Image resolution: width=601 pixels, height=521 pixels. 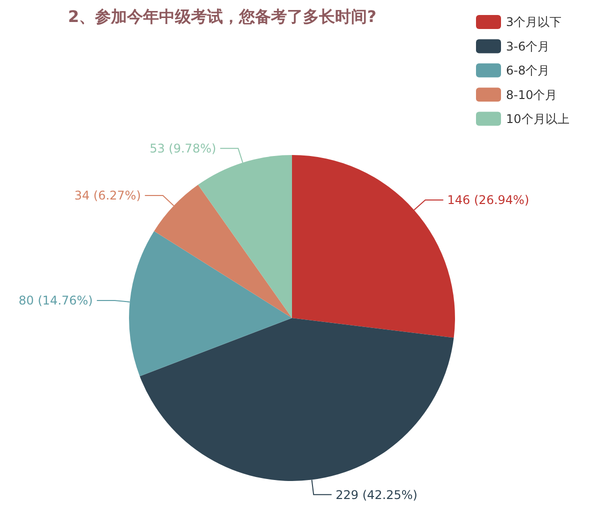 I want to click on legend-label: 8-10个月, so click(x=532, y=95).